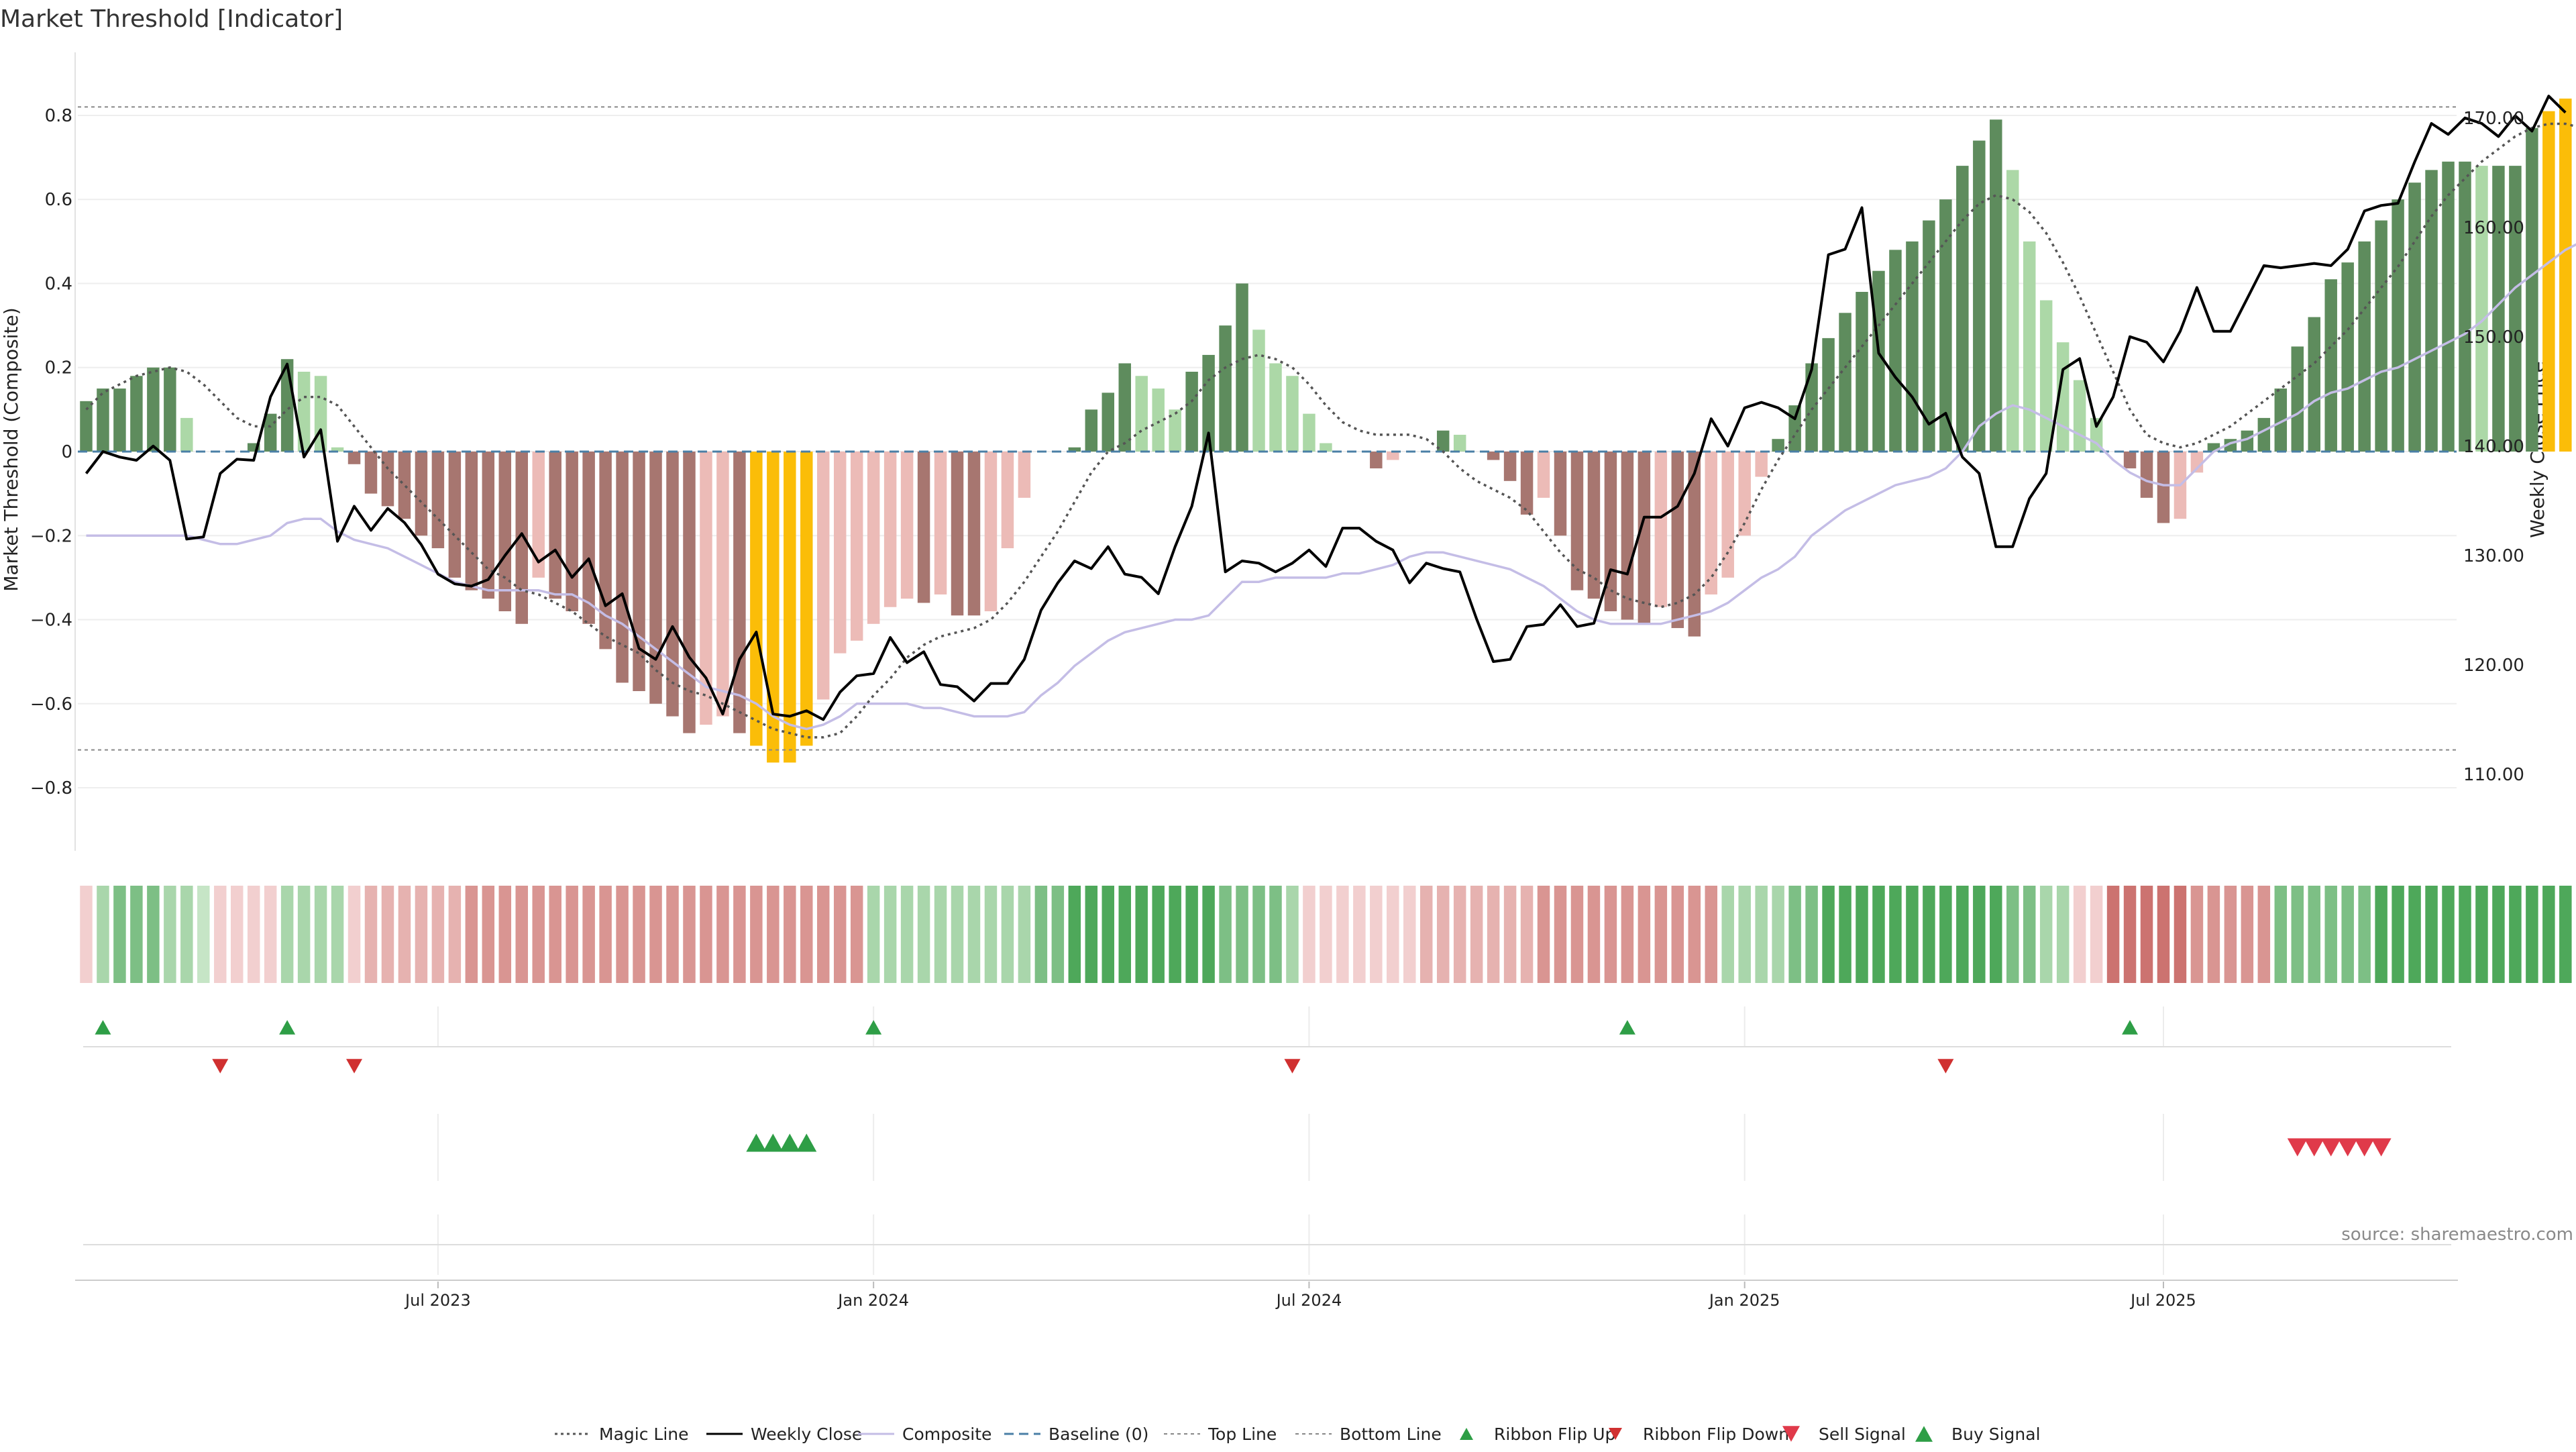  Describe the element at coordinates (171, 19) in the screenshot. I see `chart-title: Market Threshold [Indicator]` at that location.